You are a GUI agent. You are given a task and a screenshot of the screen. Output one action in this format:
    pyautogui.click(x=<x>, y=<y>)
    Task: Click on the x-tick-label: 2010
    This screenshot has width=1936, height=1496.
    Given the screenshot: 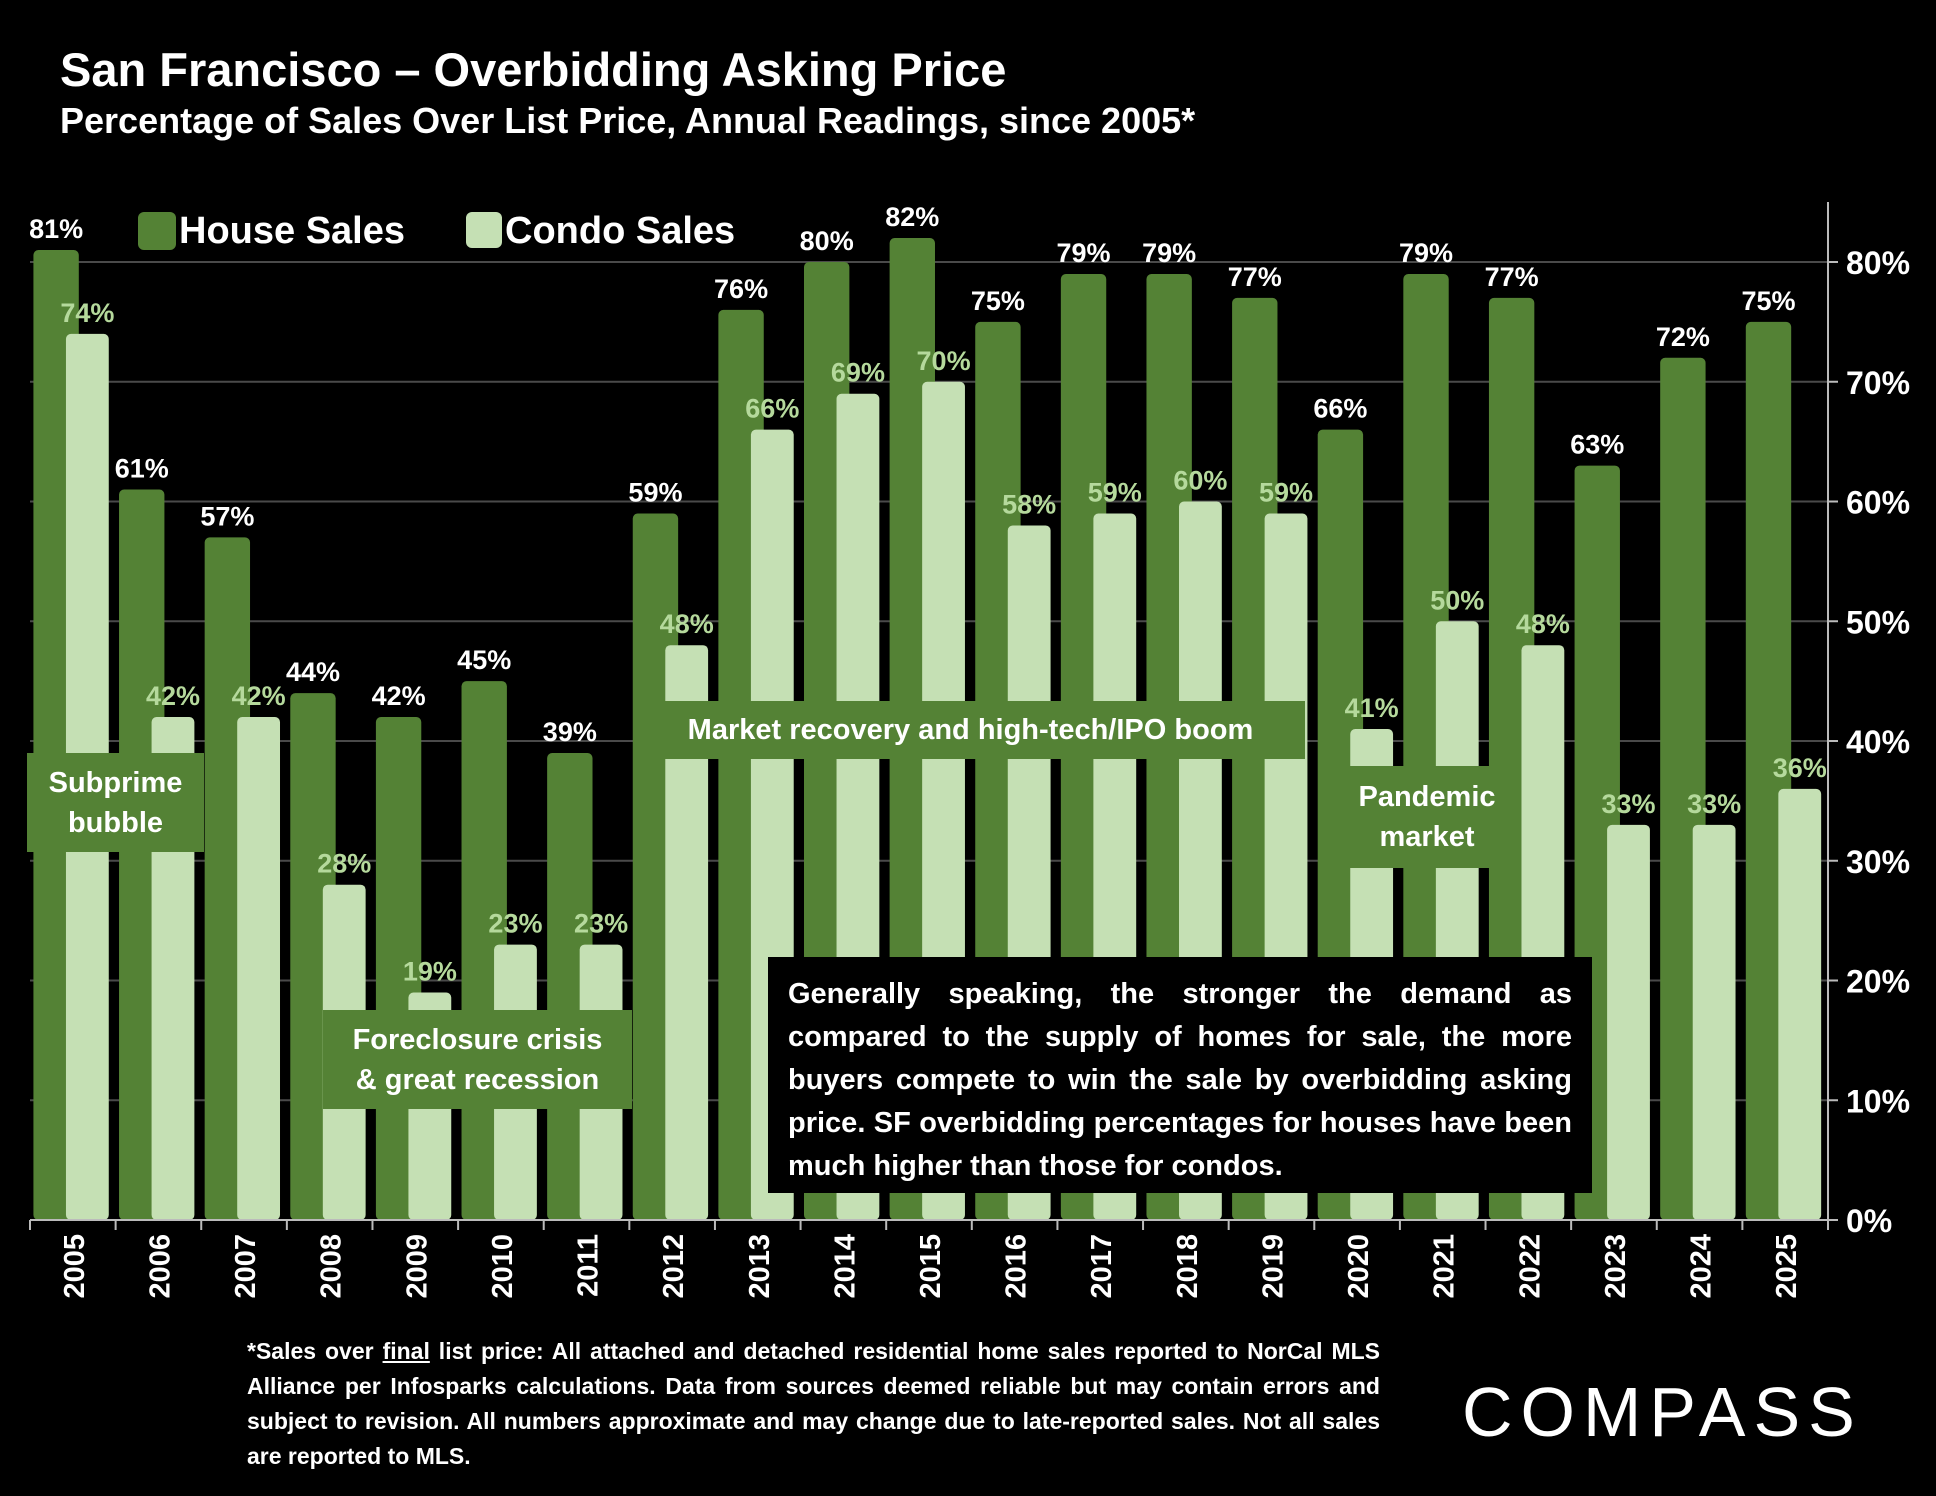 What is the action you would take?
    pyautogui.click(x=503, y=1266)
    